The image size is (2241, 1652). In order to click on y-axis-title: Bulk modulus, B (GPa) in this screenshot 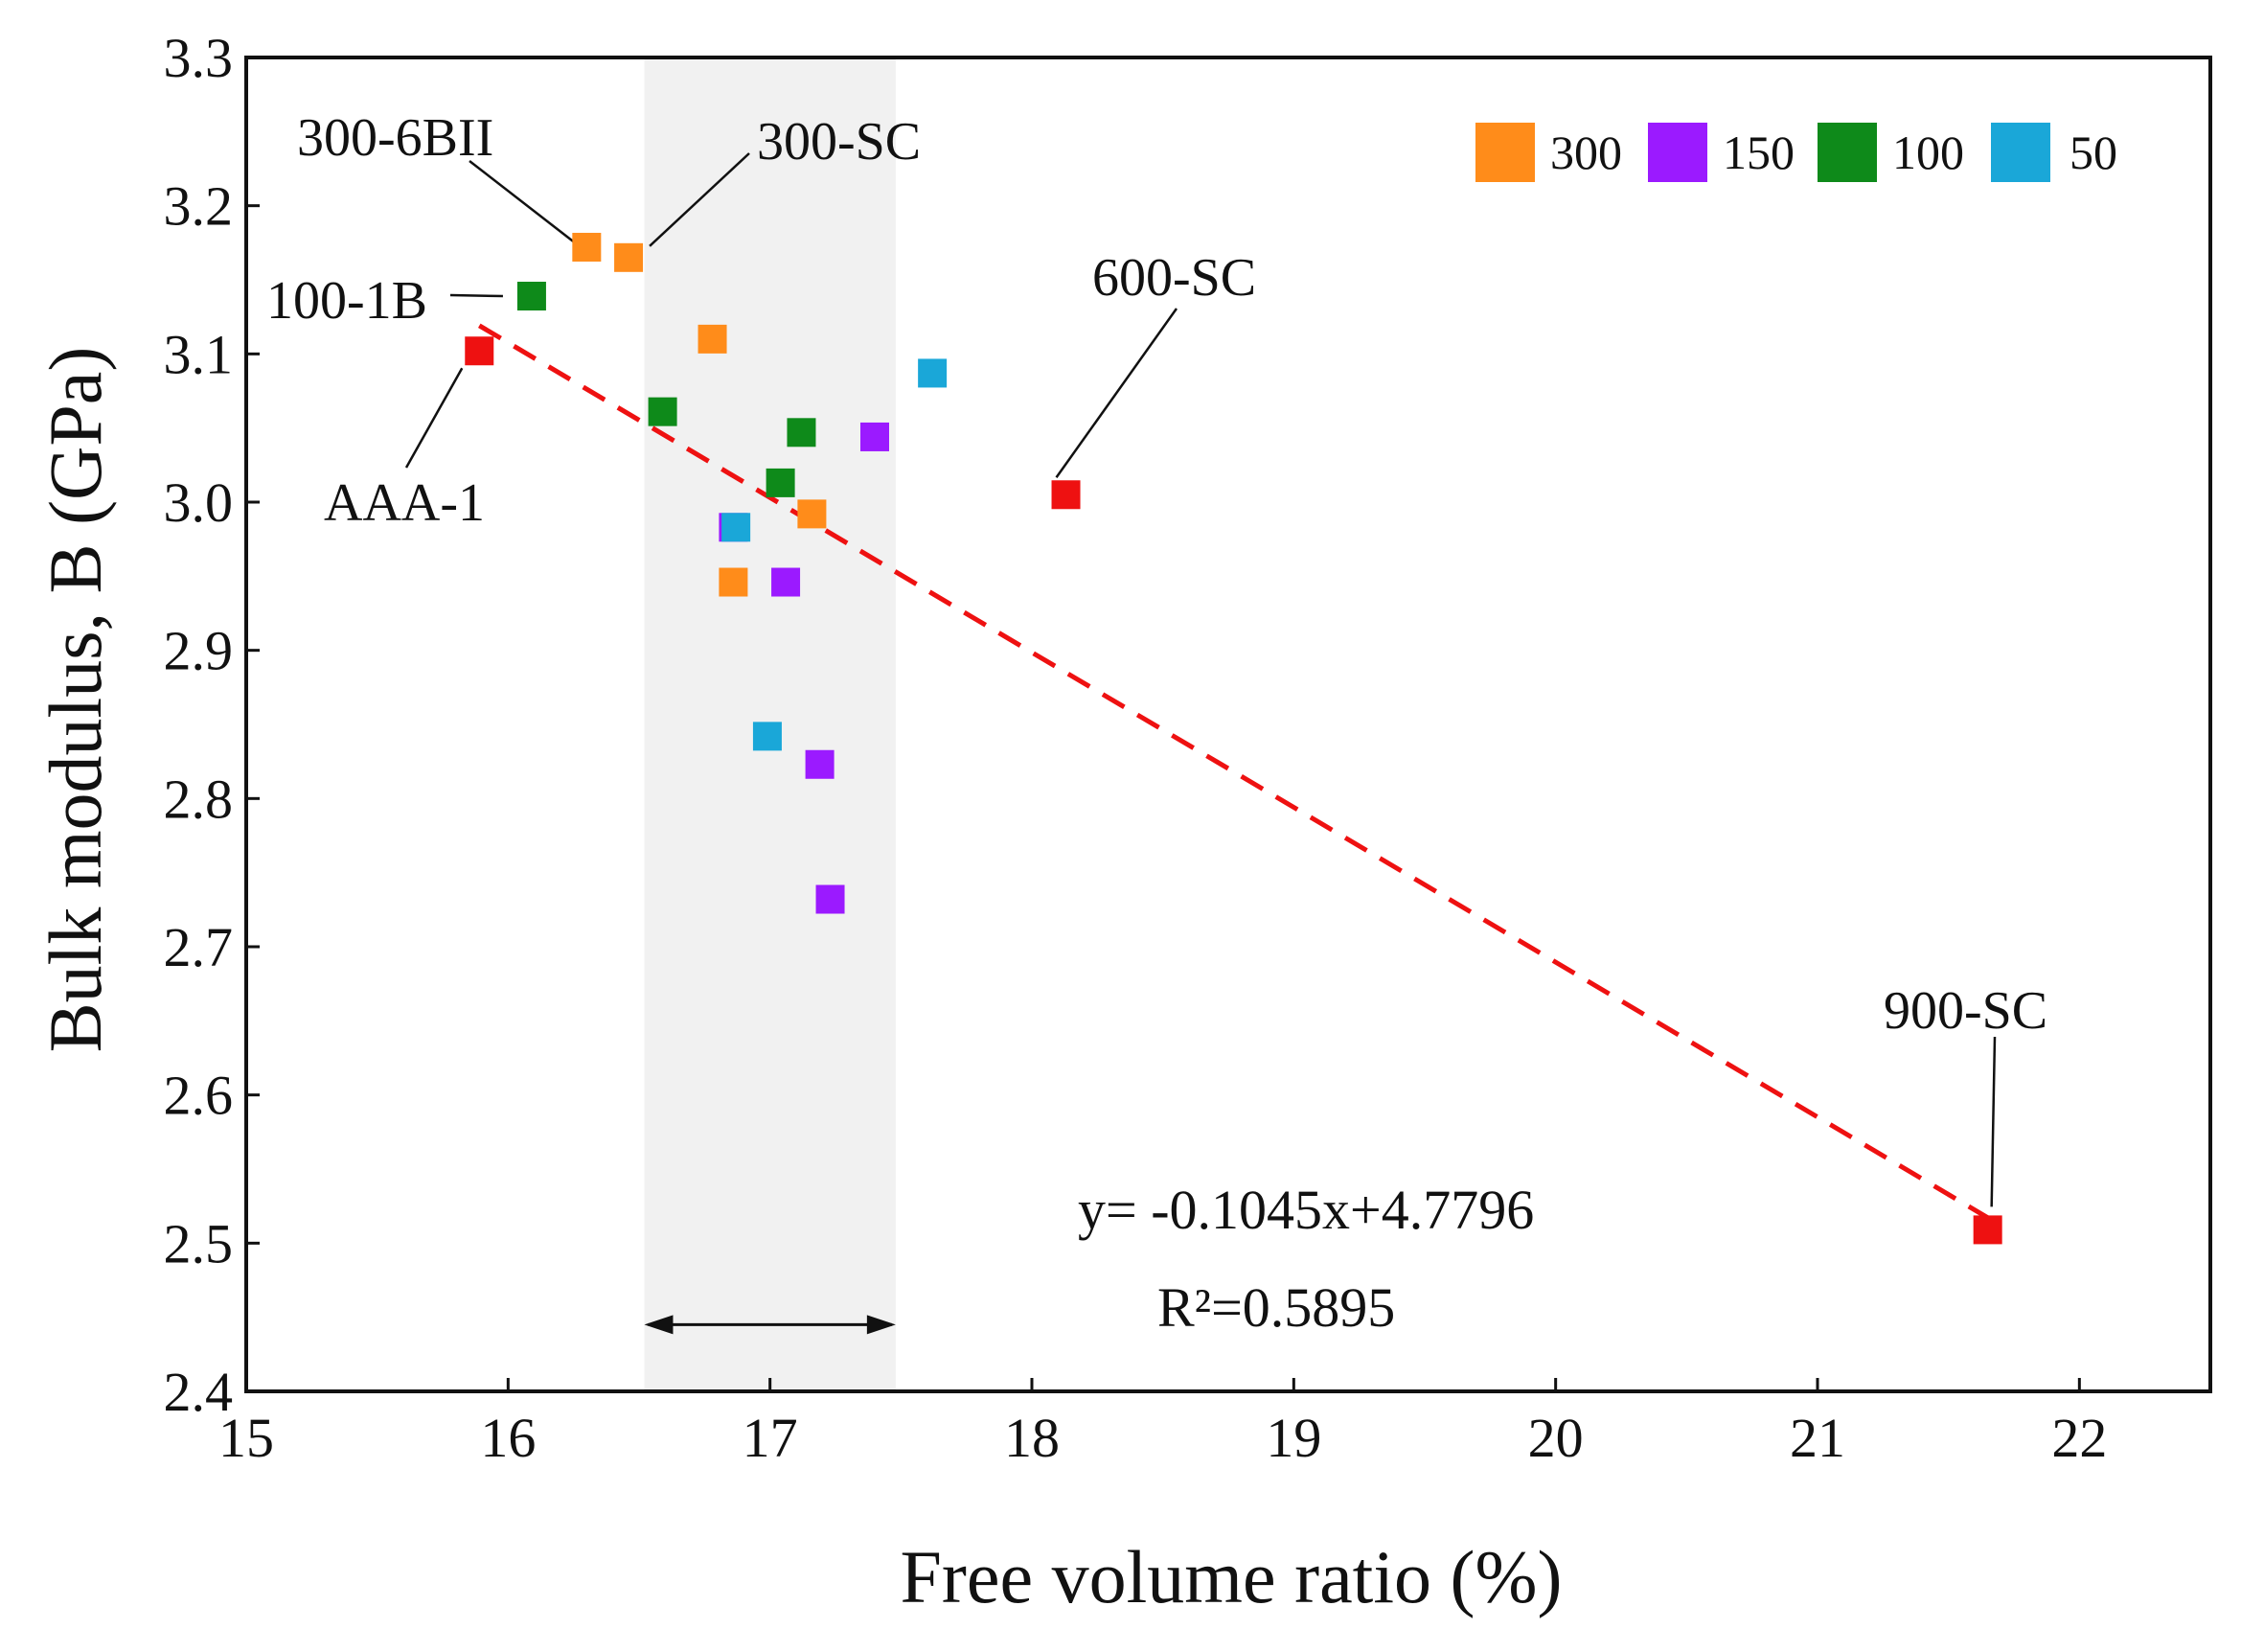, I will do `click(75, 700)`.